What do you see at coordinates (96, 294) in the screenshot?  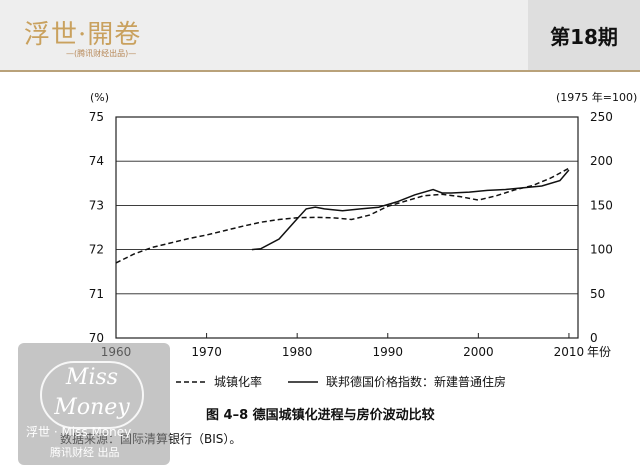 I see `left-tick-label: 71` at bounding box center [96, 294].